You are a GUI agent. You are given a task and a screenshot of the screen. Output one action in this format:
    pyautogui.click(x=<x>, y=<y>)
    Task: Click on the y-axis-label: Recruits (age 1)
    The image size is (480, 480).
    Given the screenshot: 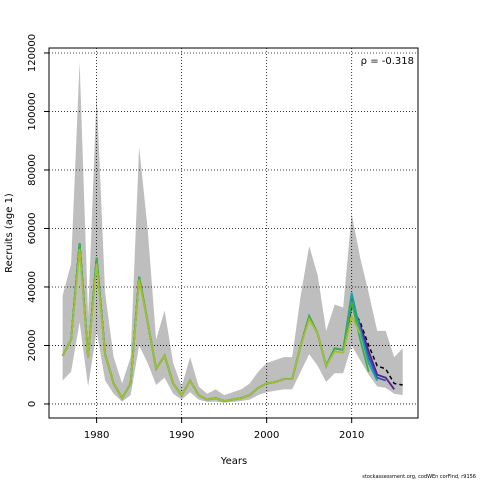 What is the action you would take?
    pyautogui.click(x=9, y=233)
    